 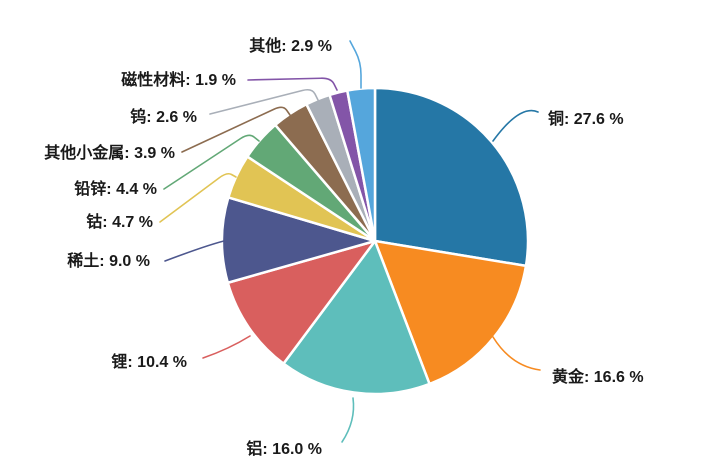 What do you see at coordinates (298, 240) in the screenshot?
I see `pie-slice-rare-earth` at bounding box center [298, 240].